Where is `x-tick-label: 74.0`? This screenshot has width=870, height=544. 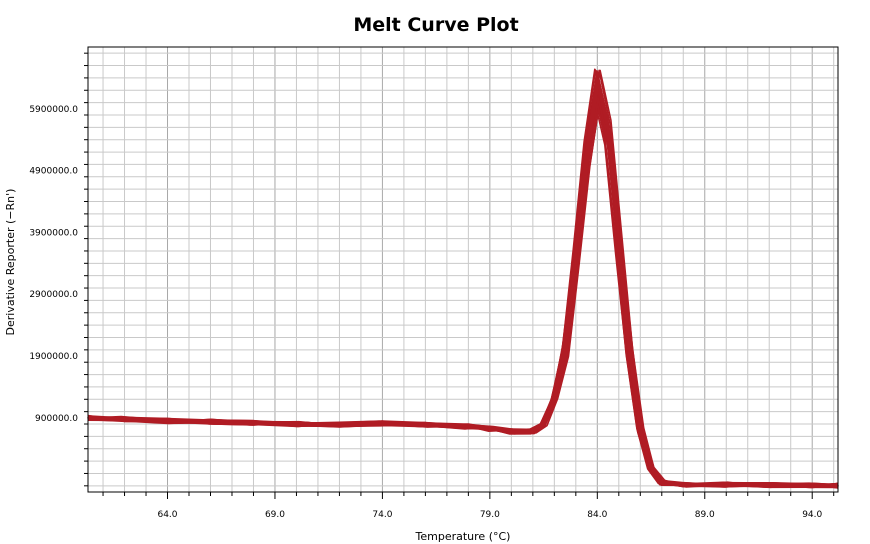 x-tick-label: 74.0 is located at coordinates (382, 515).